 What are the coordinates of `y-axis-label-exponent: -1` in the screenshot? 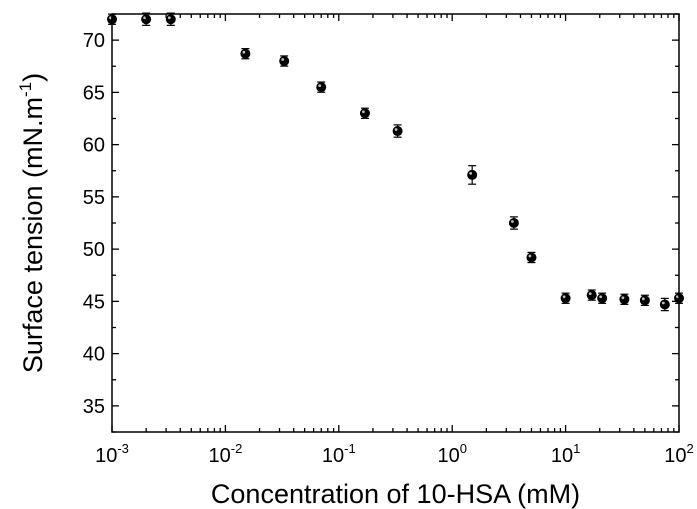 It's located at (25, 89).